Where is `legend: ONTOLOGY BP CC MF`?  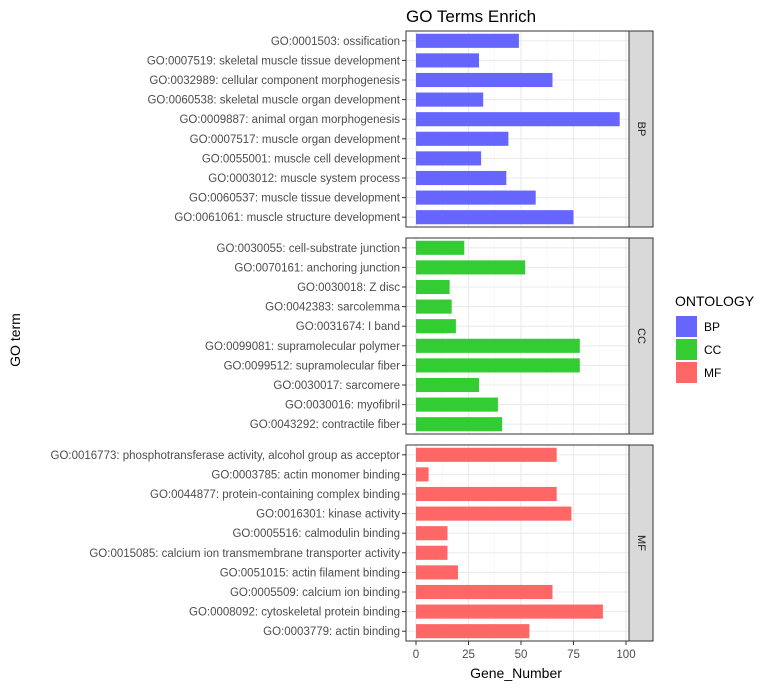
legend: ONTOLOGY BP CC MF is located at coordinates (715, 338).